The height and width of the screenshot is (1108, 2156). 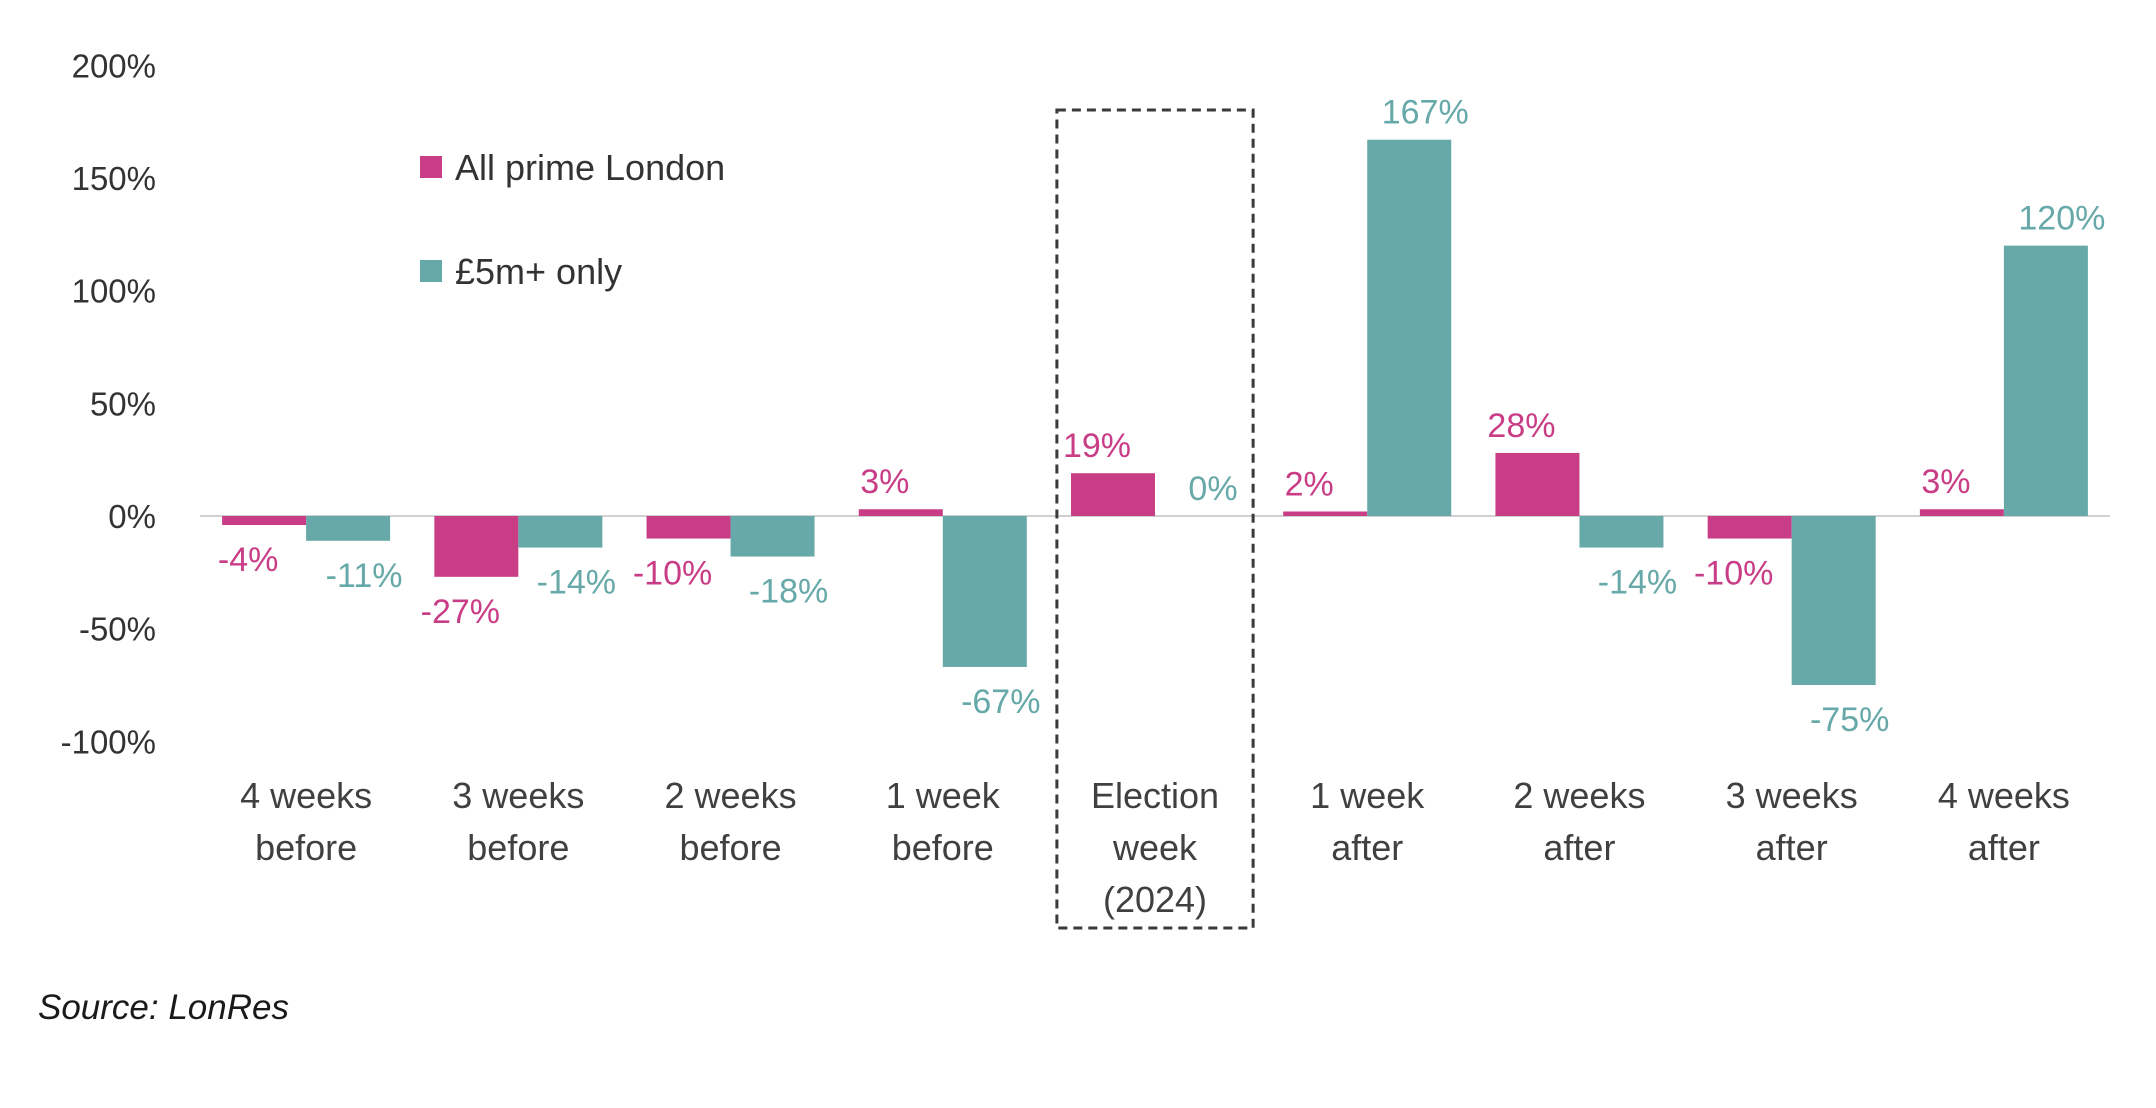 I want to click on y-tick-label: 100%, so click(x=114, y=291).